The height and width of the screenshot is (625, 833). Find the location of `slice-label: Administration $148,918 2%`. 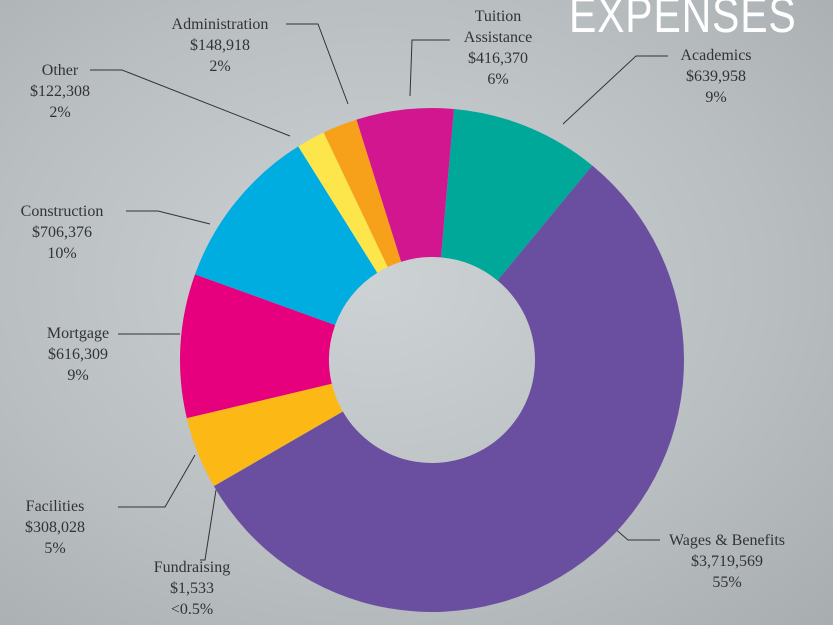

slice-label: Administration $148,918 2% is located at coordinates (220, 45).